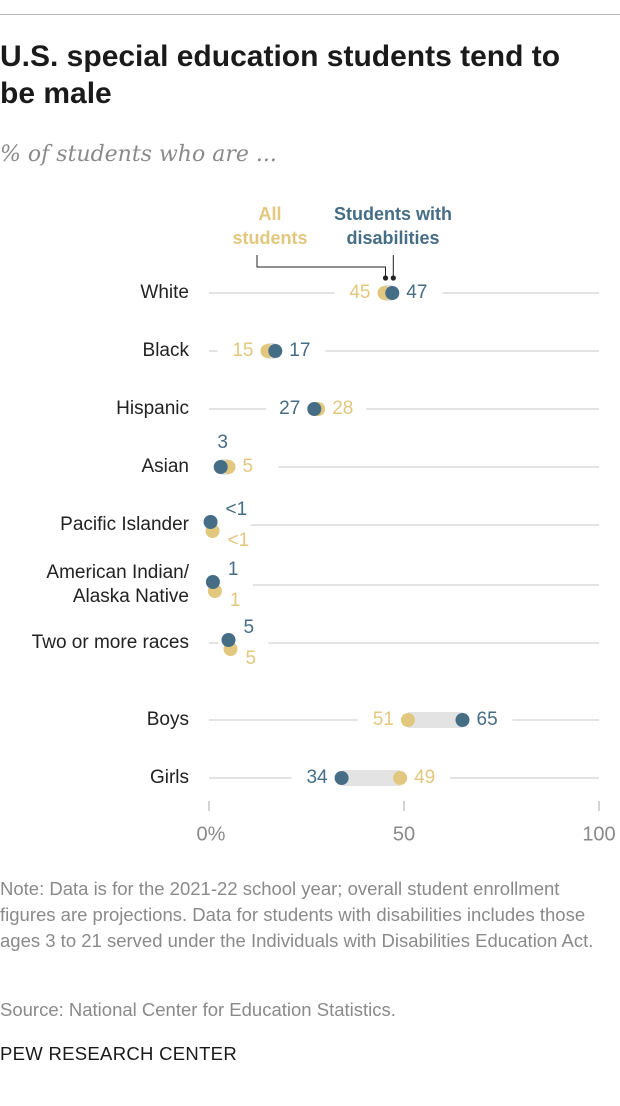 This screenshot has height=1106, width=620. I want to click on x-tick-label: 50, so click(404, 834).